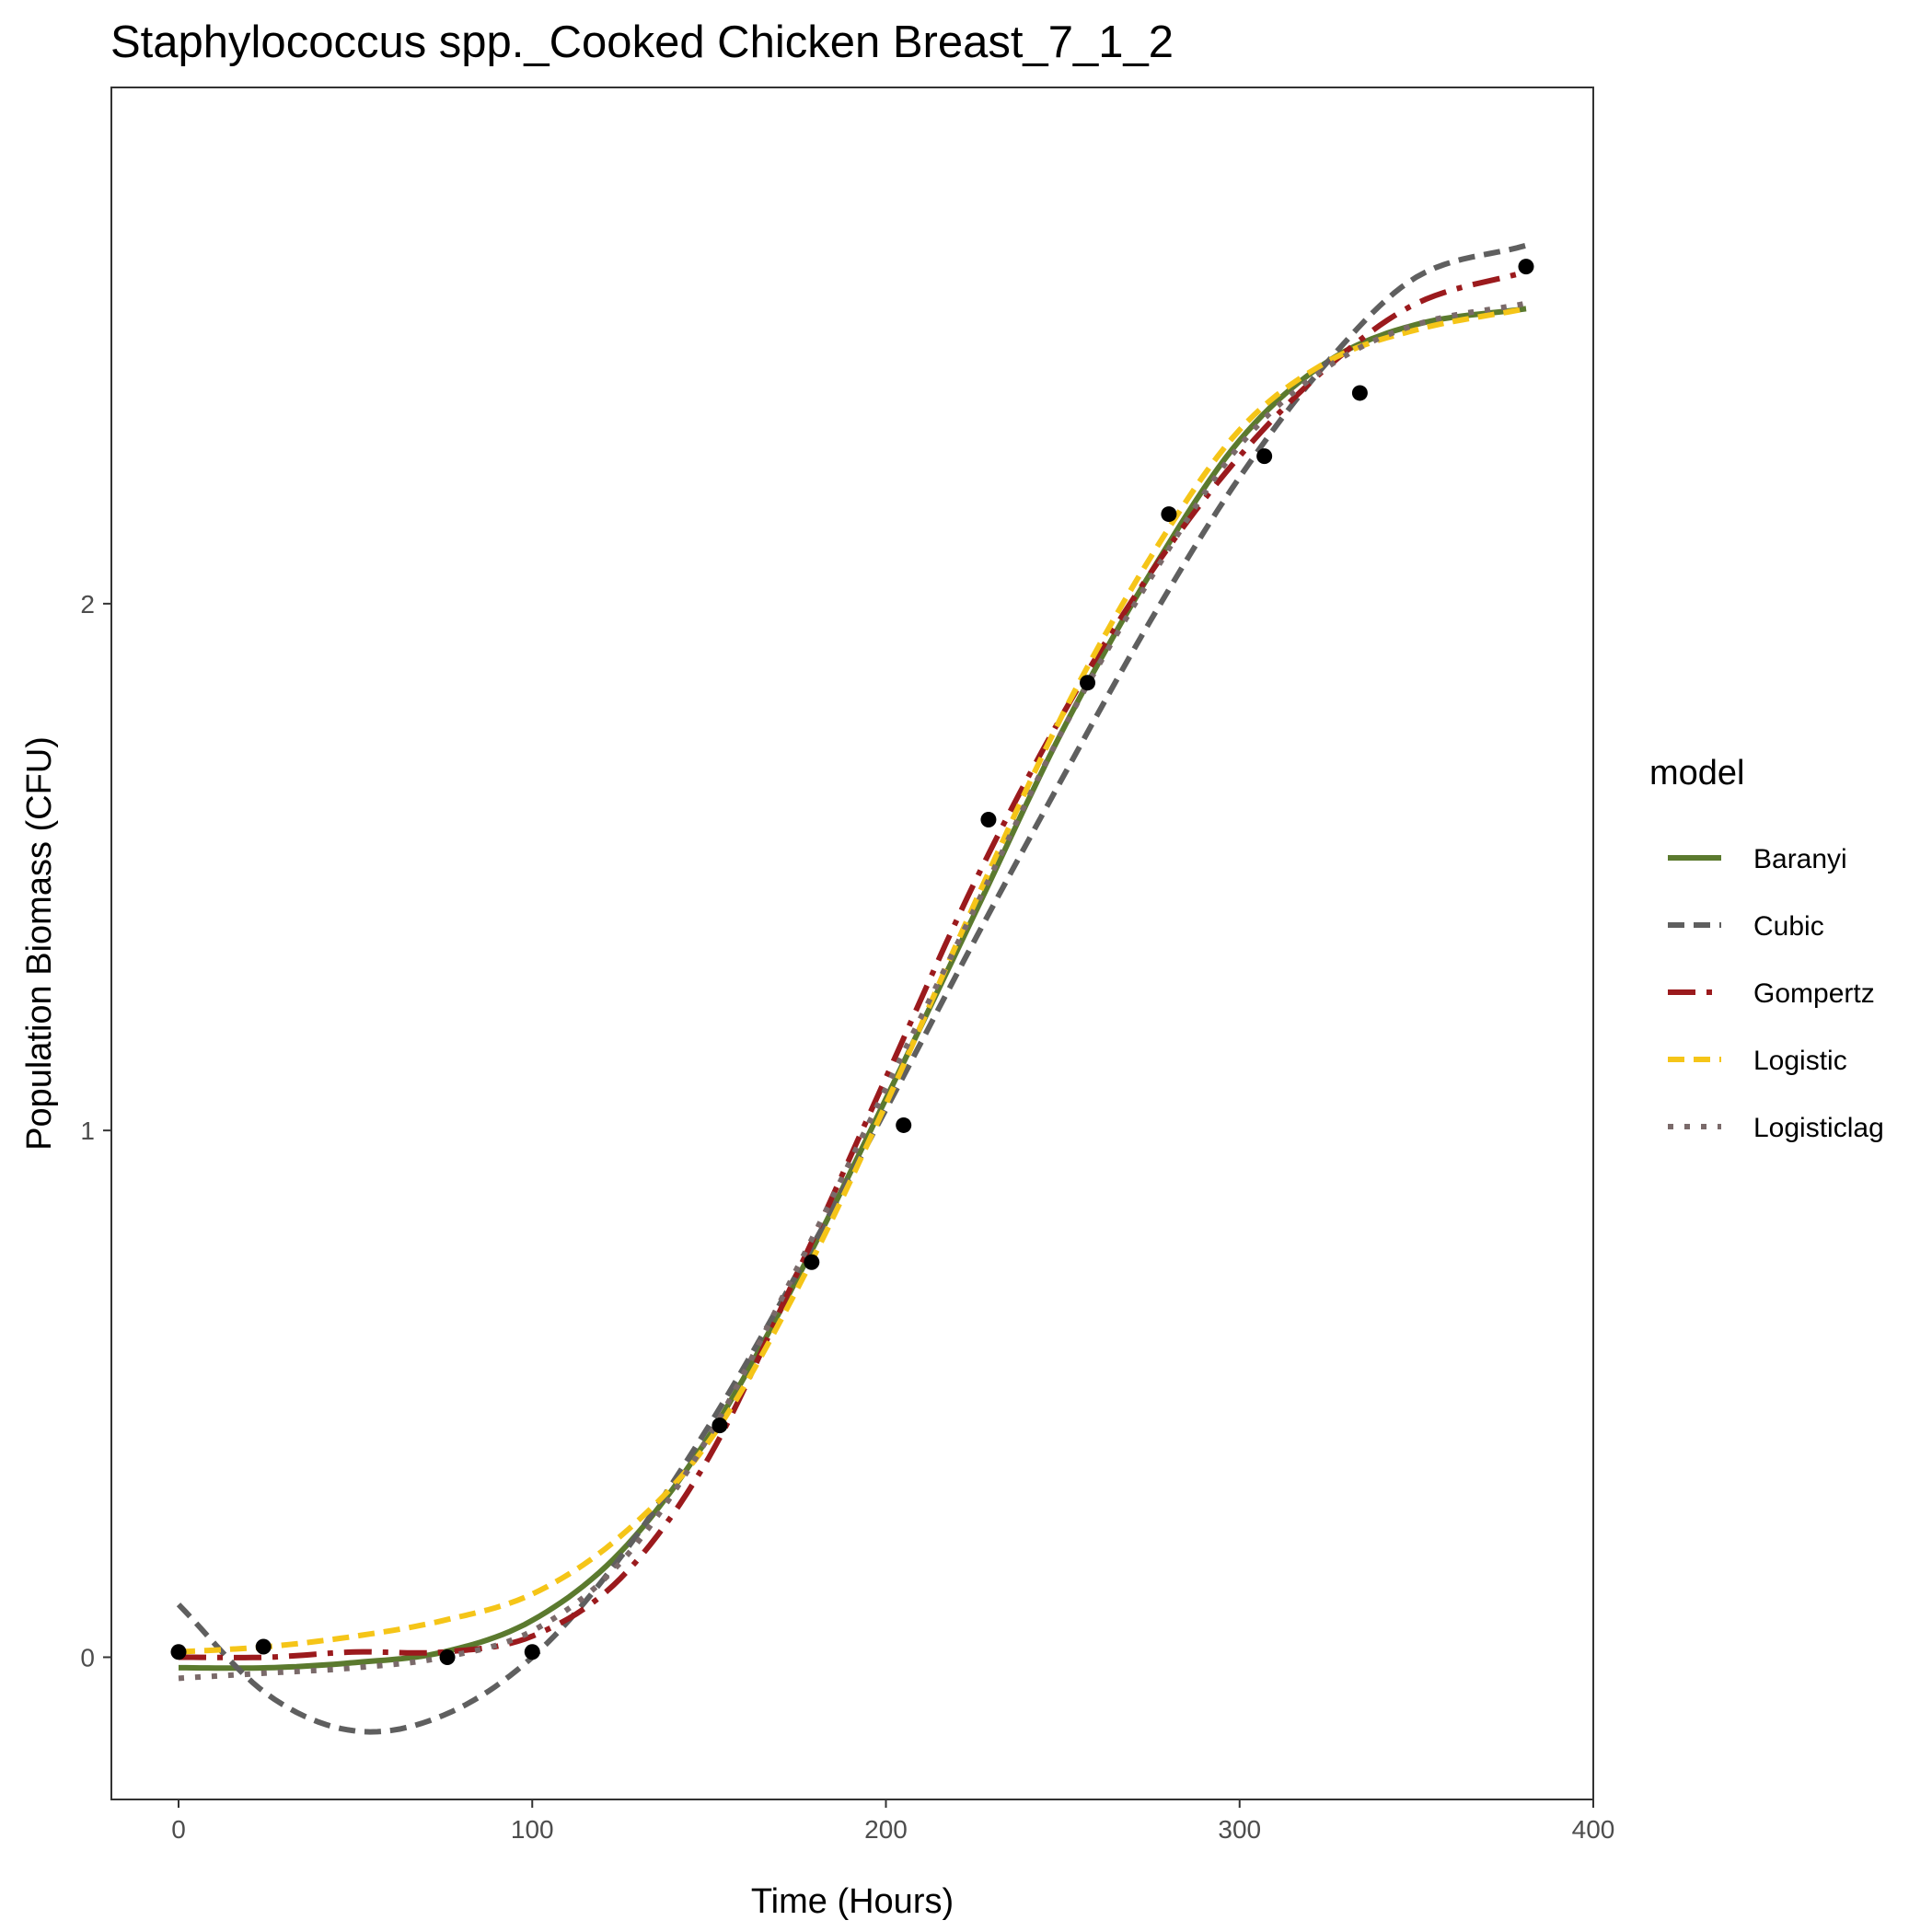 The image size is (1932, 1932). I want to click on legend-title: model, so click(1697, 773).